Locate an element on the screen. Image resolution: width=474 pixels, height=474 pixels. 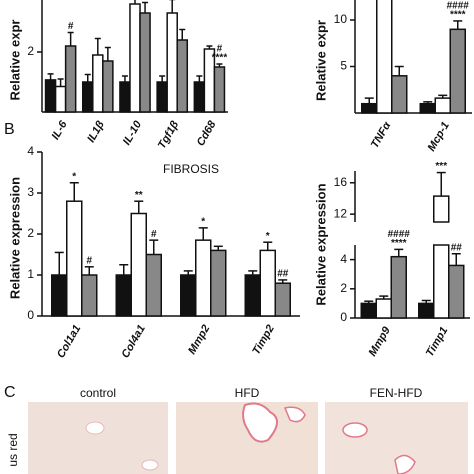
histology-images is located at coordinates (248, 438).